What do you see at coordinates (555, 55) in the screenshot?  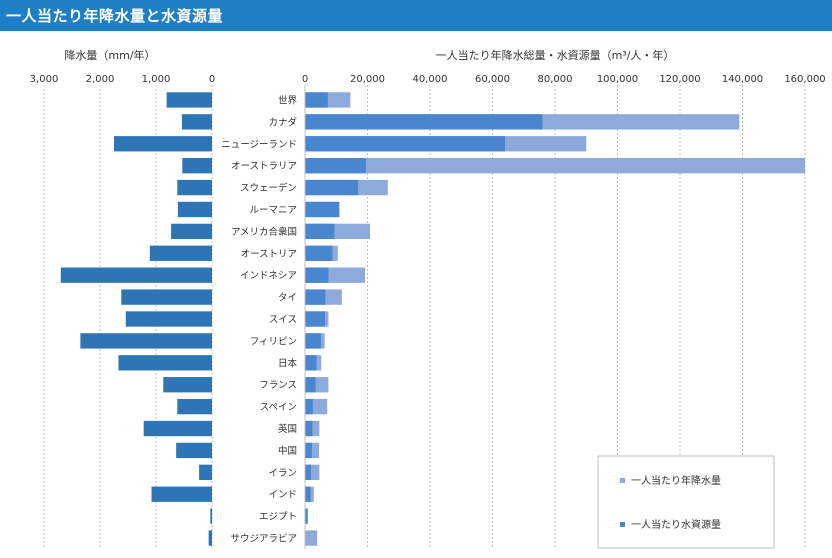 I see `right-chart-title: 一人当たり年降水総量・水資源量（m³/人・年）` at bounding box center [555, 55].